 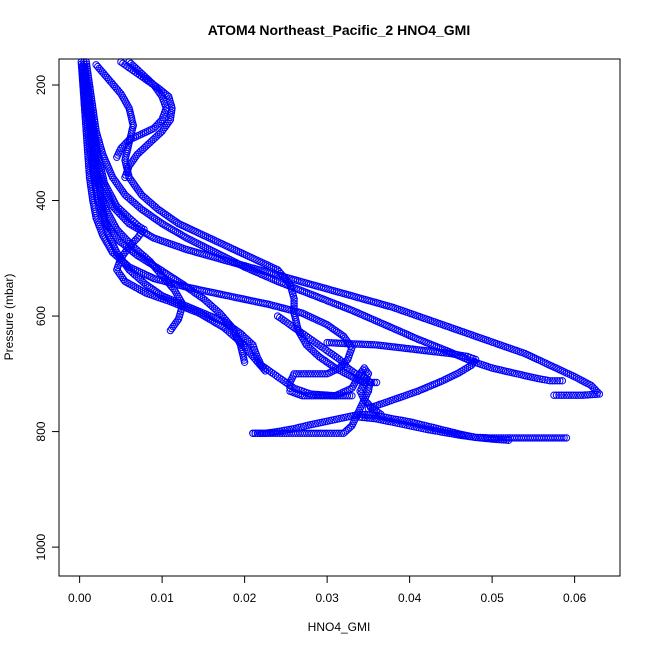 What do you see at coordinates (41, 546) in the screenshot?
I see `y-tick-label: 1000` at bounding box center [41, 546].